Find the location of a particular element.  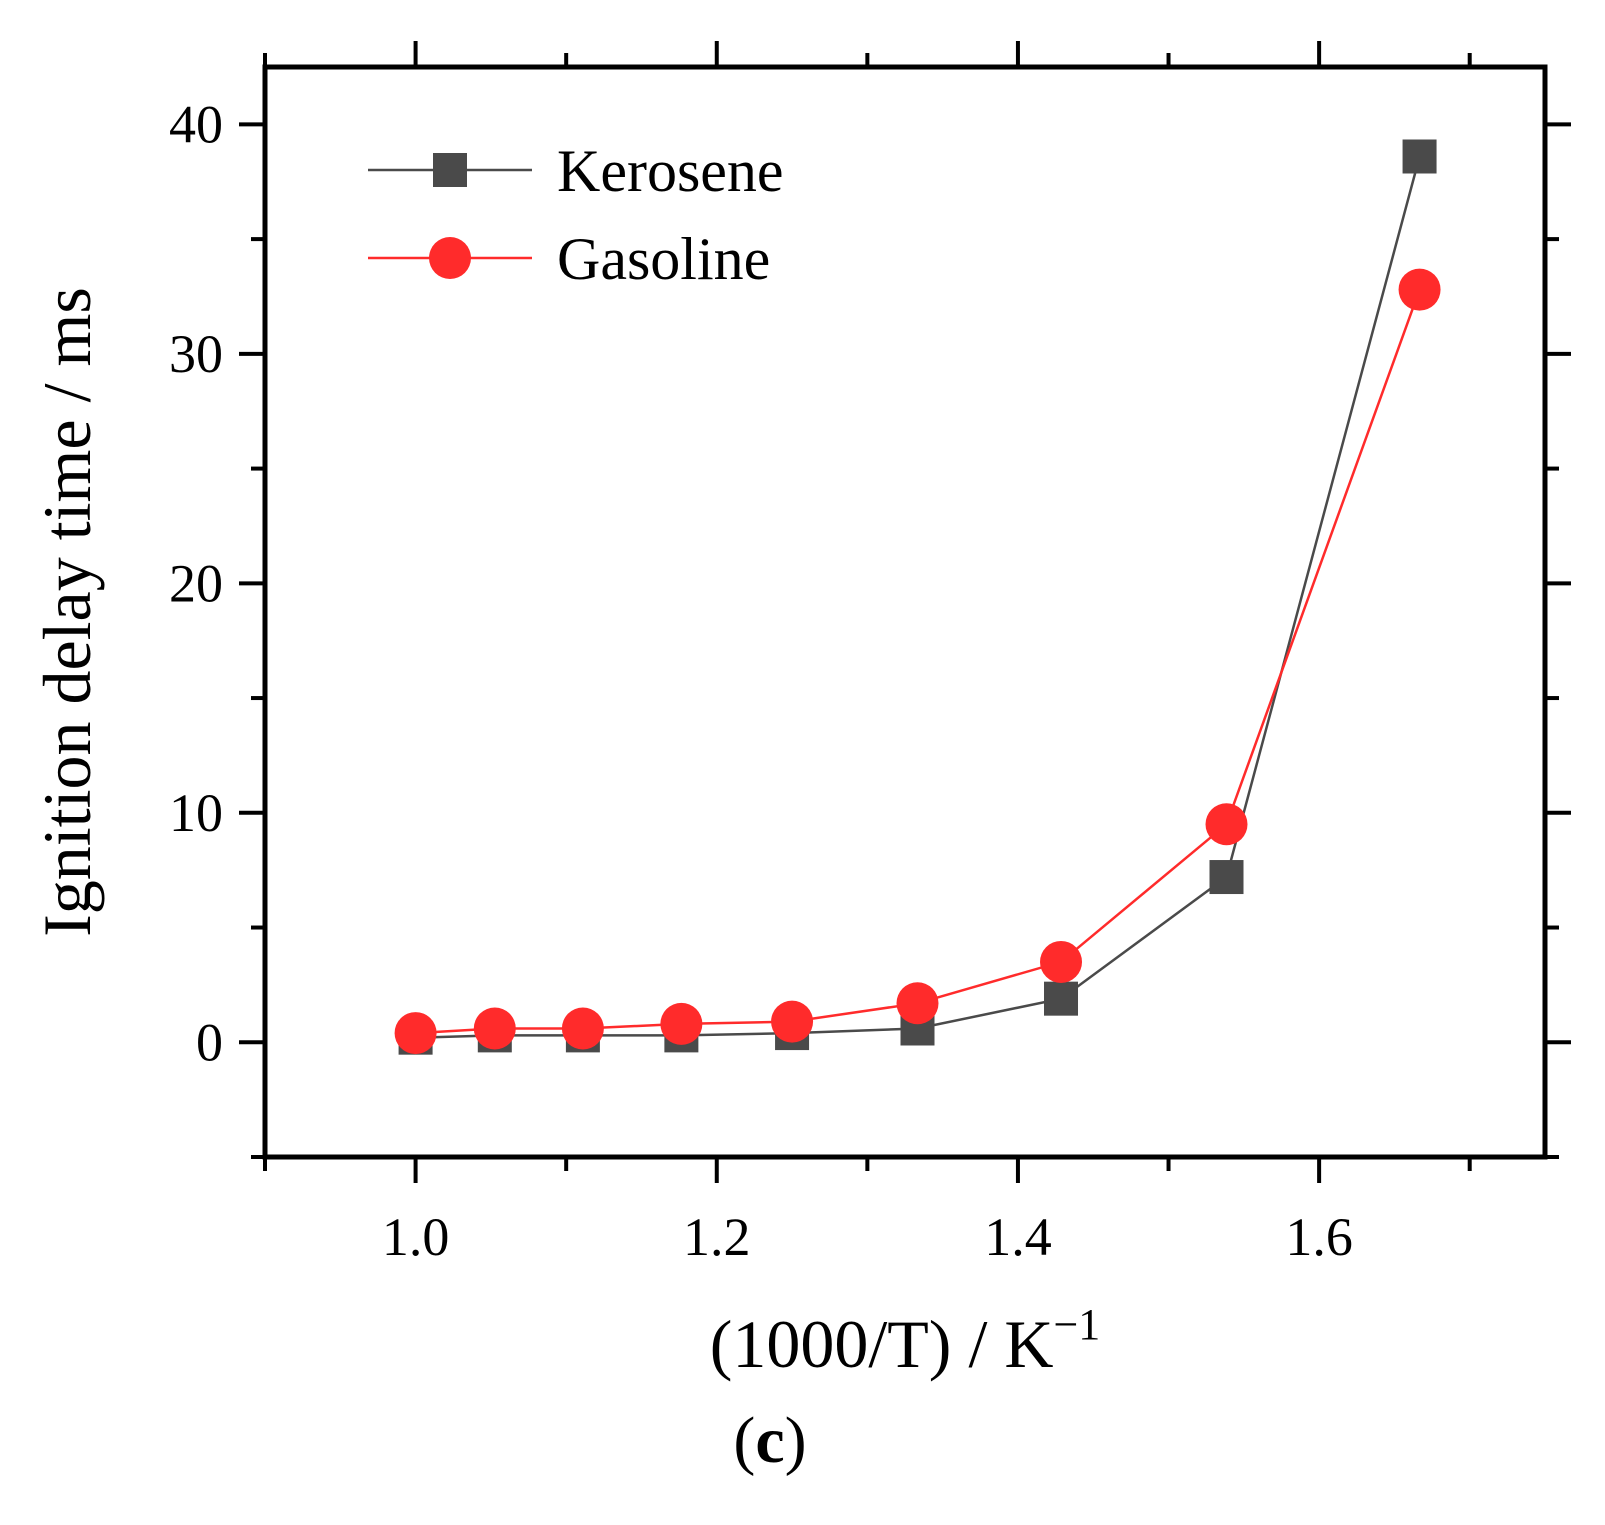

x-tick-label: 1.6 is located at coordinates (1319, 1237).